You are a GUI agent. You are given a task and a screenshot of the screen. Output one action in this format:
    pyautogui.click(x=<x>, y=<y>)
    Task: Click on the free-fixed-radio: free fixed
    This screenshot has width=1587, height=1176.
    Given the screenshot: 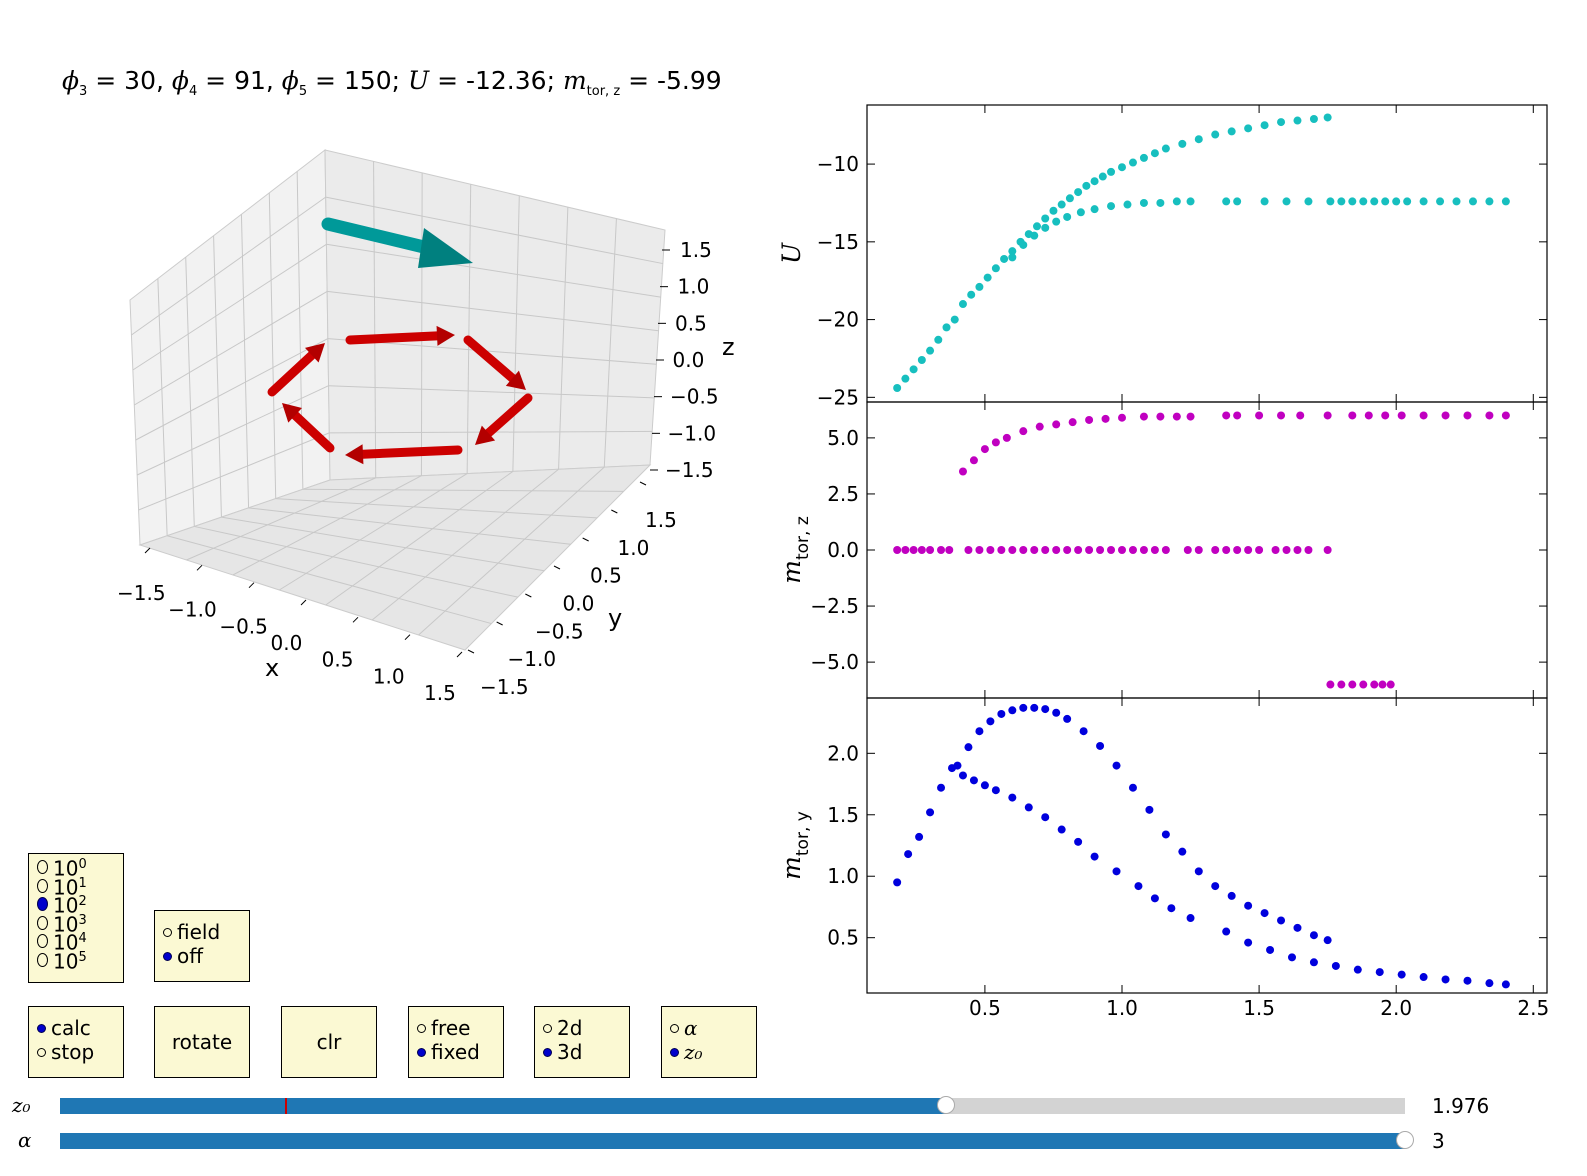 What is the action you would take?
    pyautogui.click(x=456, y=1042)
    